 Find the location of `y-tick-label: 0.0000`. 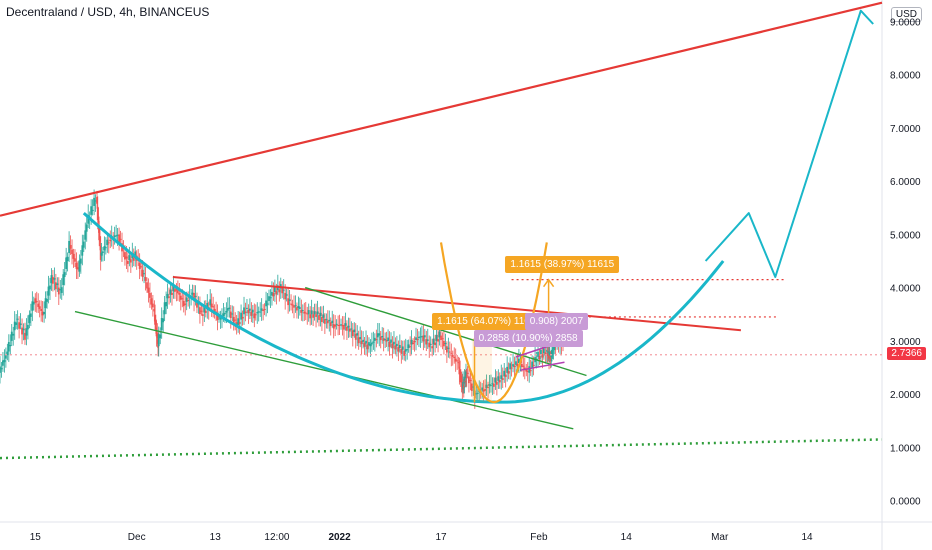

y-tick-label: 0.0000 is located at coordinates (905, 502).